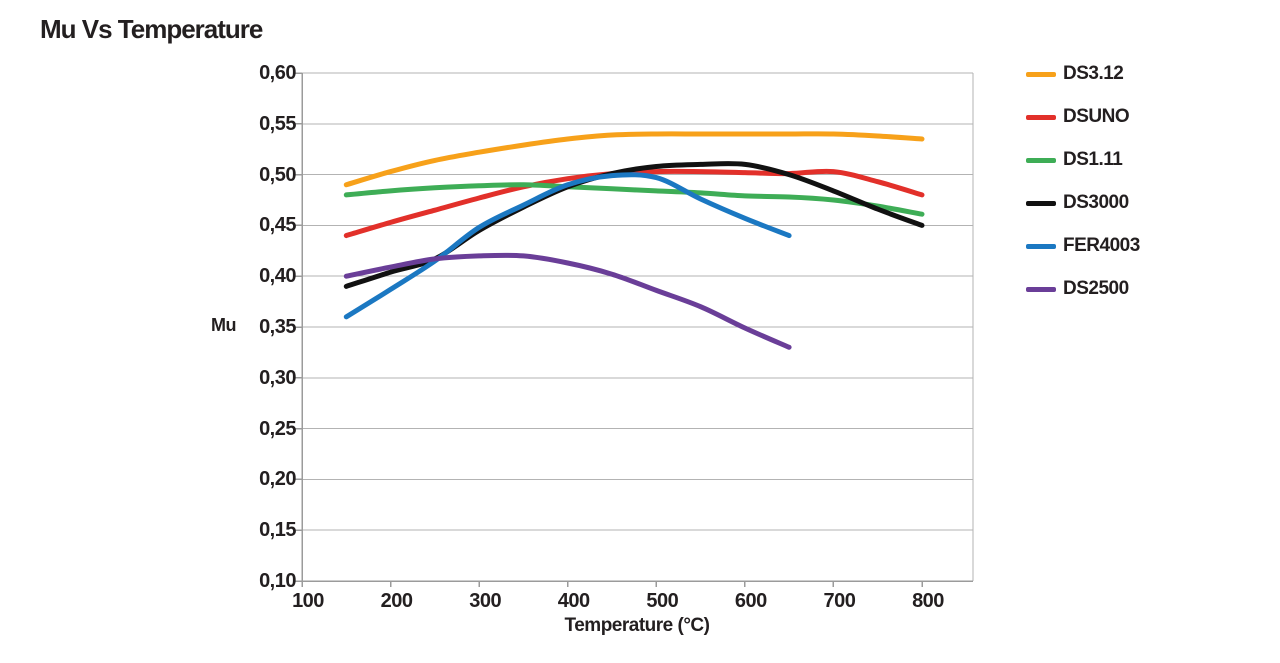  I want to click on series-line-DS2500, so click(567, 301).